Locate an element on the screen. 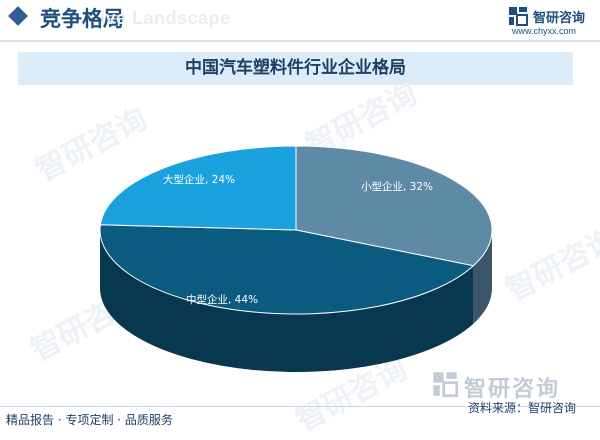  brand-logo: 智研咨询 www.chyxx.com is located at coordinates (553, 20).